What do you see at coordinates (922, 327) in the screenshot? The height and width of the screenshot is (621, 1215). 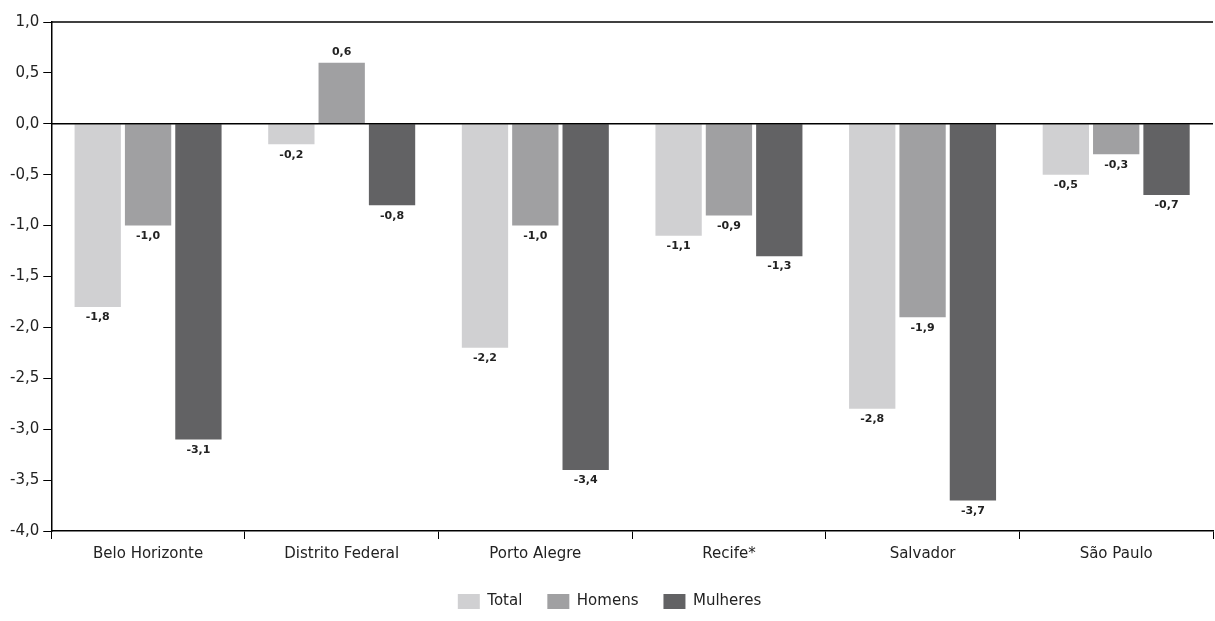 I see `data-label: -1,9` at bounding box center [922, 327].